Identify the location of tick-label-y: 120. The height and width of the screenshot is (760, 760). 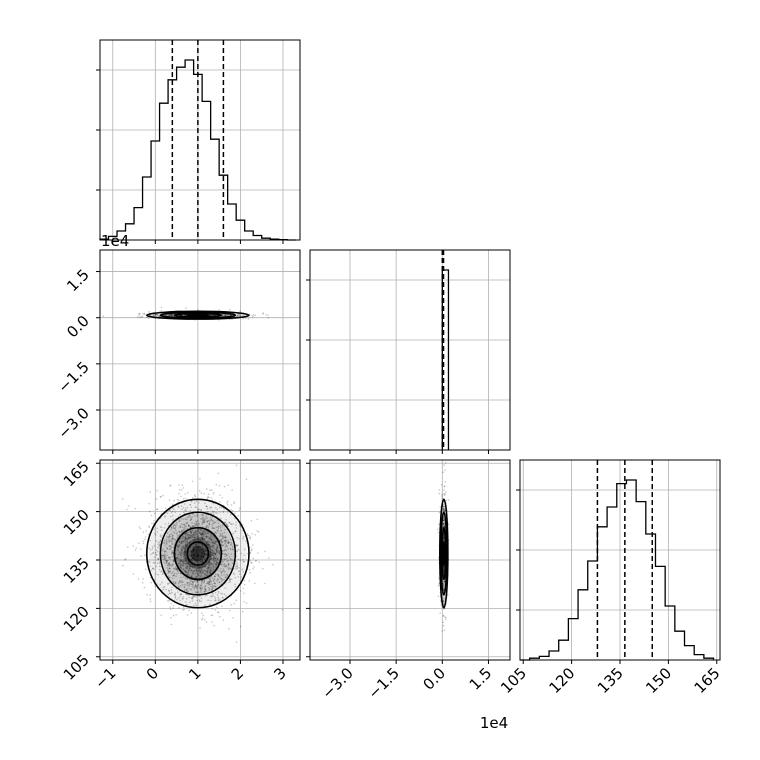
(76, 618).